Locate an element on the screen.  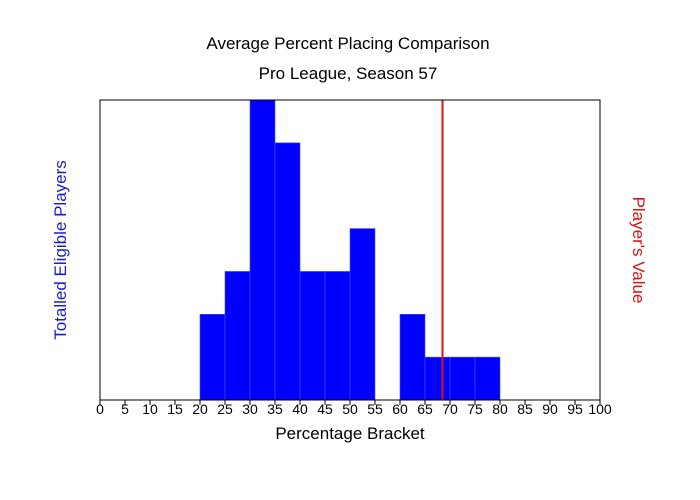
x-tick-label: 50 is located at coordinates (350, 409).